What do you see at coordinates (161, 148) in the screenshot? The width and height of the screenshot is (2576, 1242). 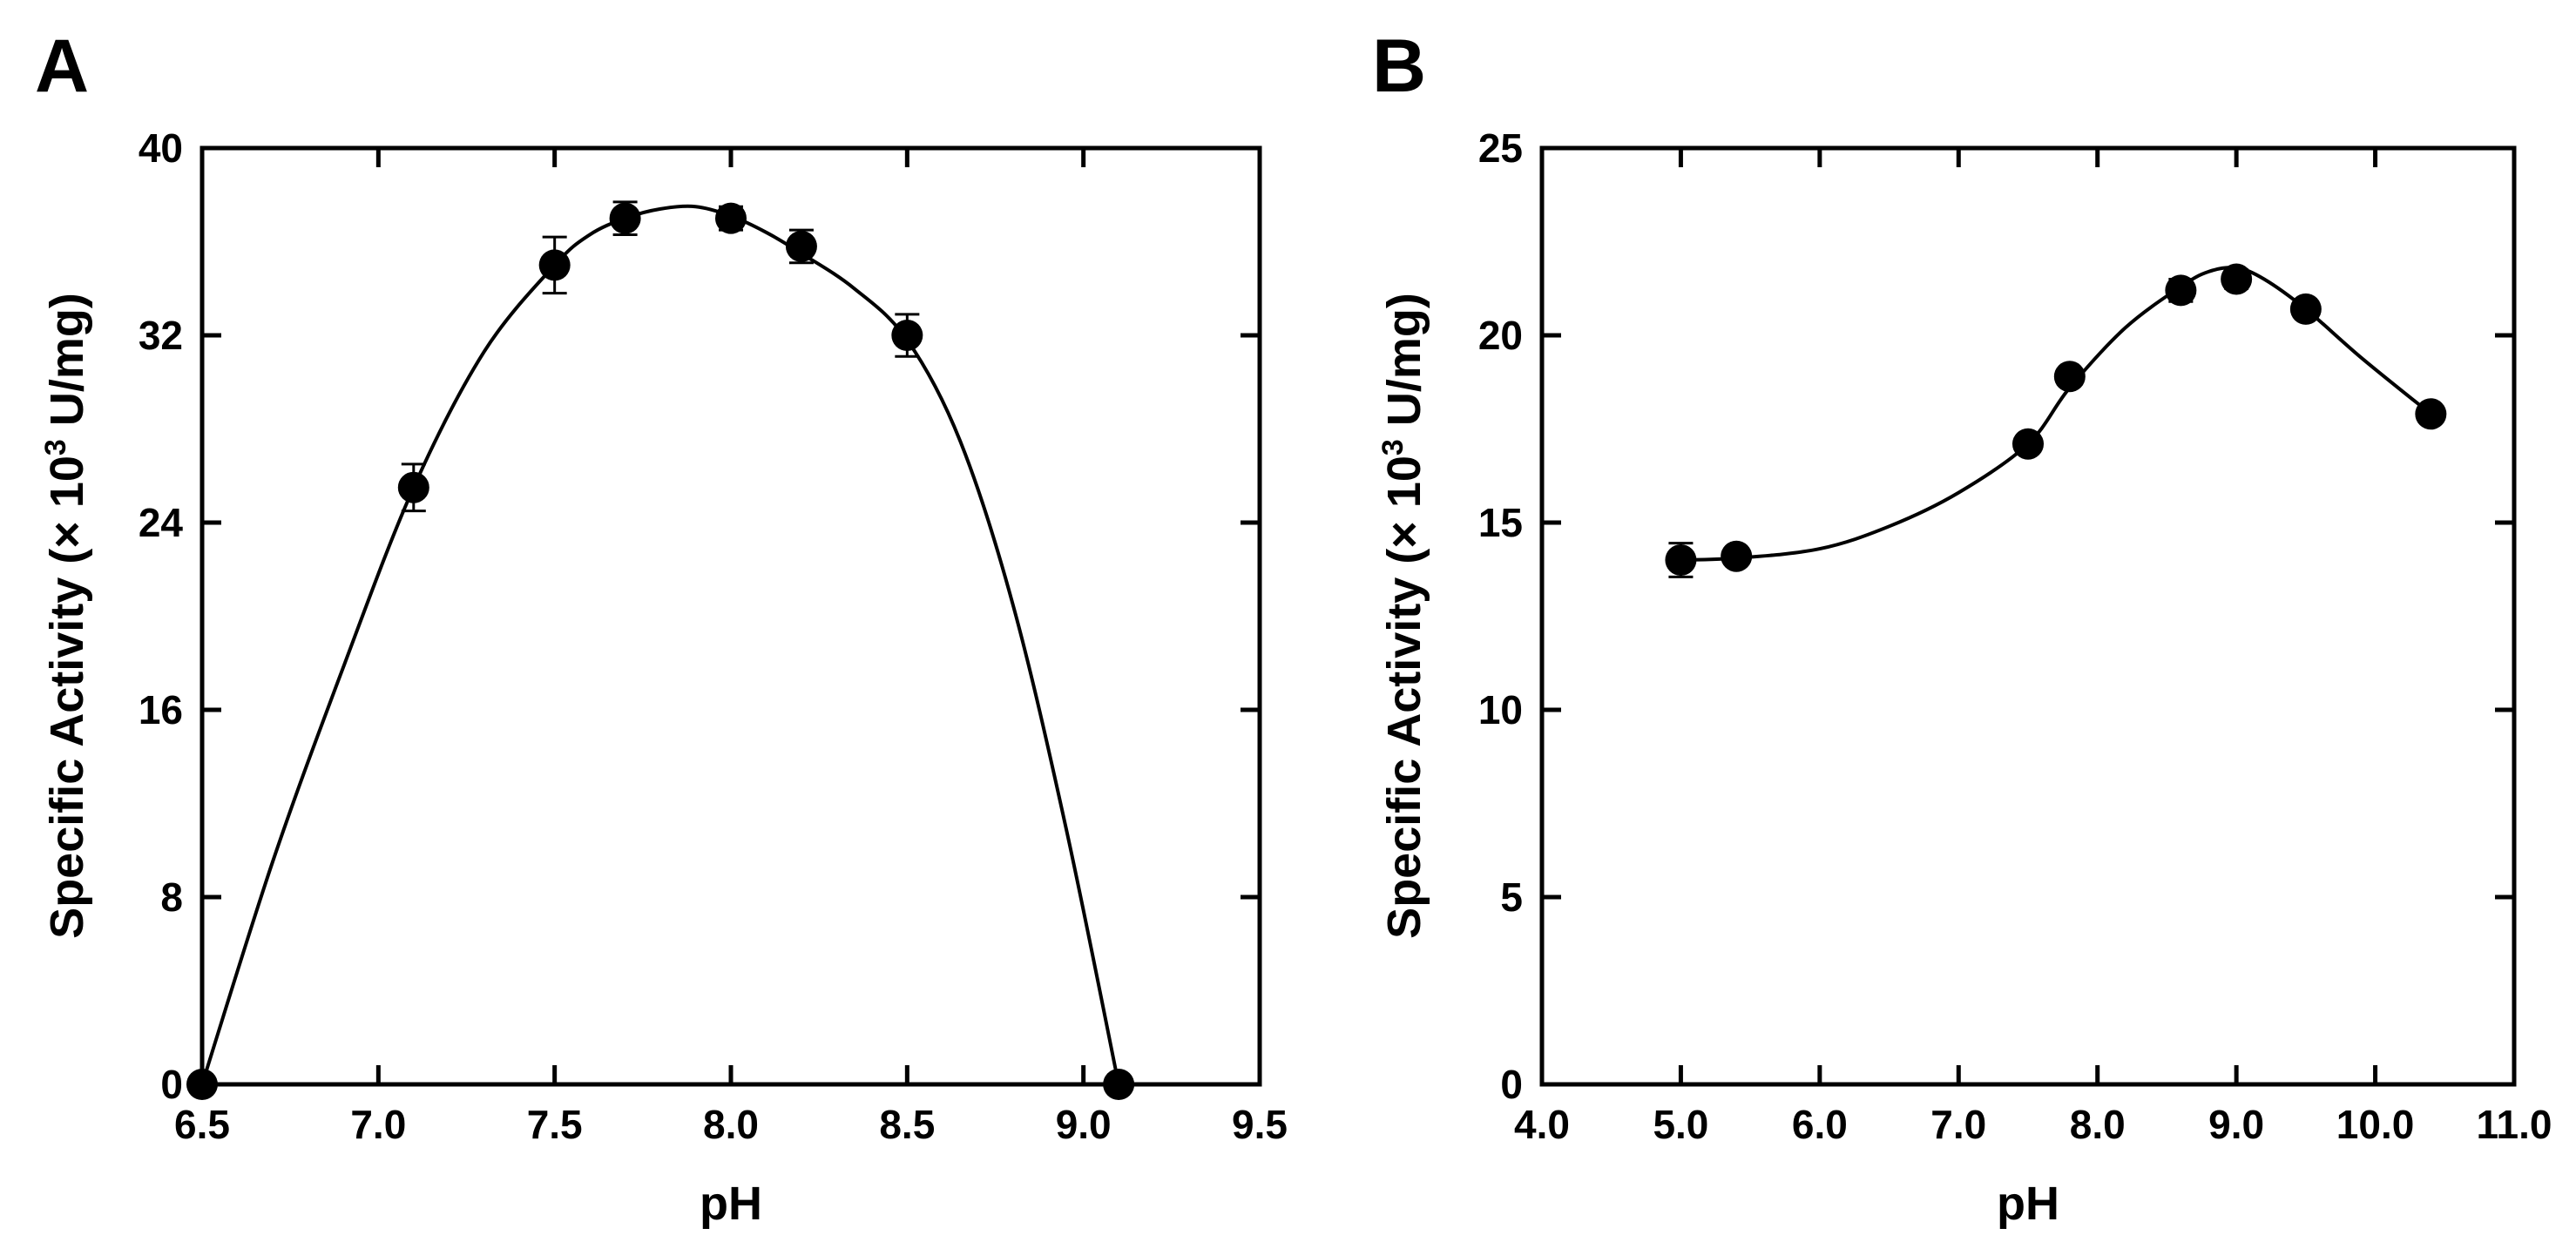 I see `panel-a-y-tick-label: 40` at bounding box center [161, 148].